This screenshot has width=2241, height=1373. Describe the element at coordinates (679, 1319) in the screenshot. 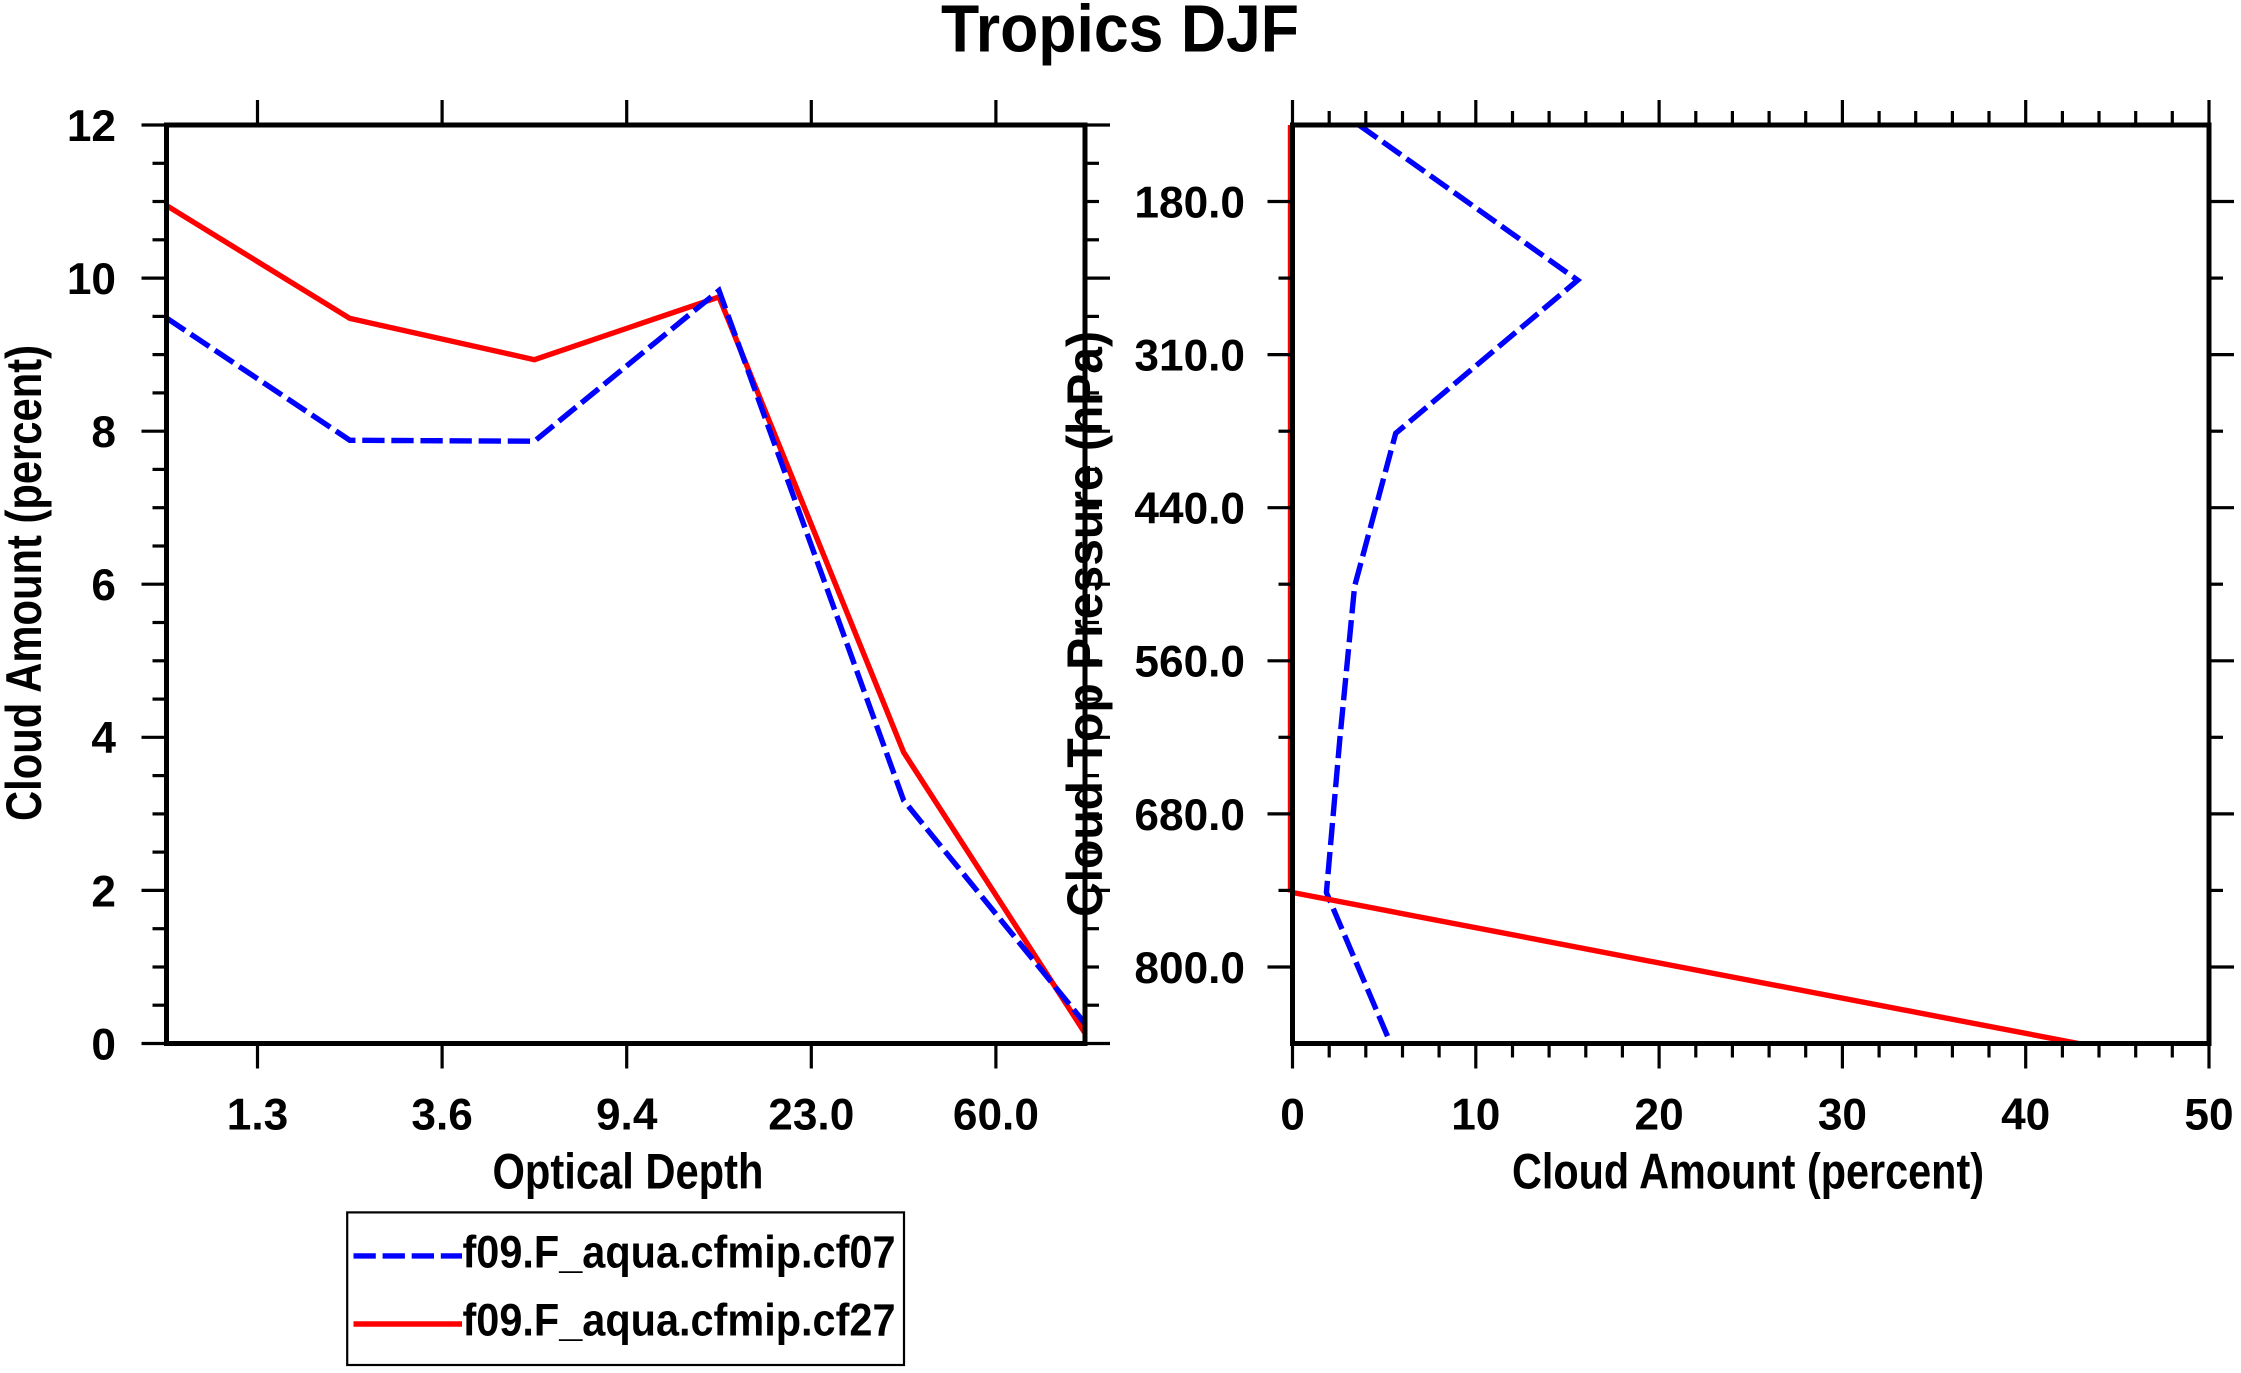

I see `svg-text: f09.F_aqua.cfmip.cf27` at that location.